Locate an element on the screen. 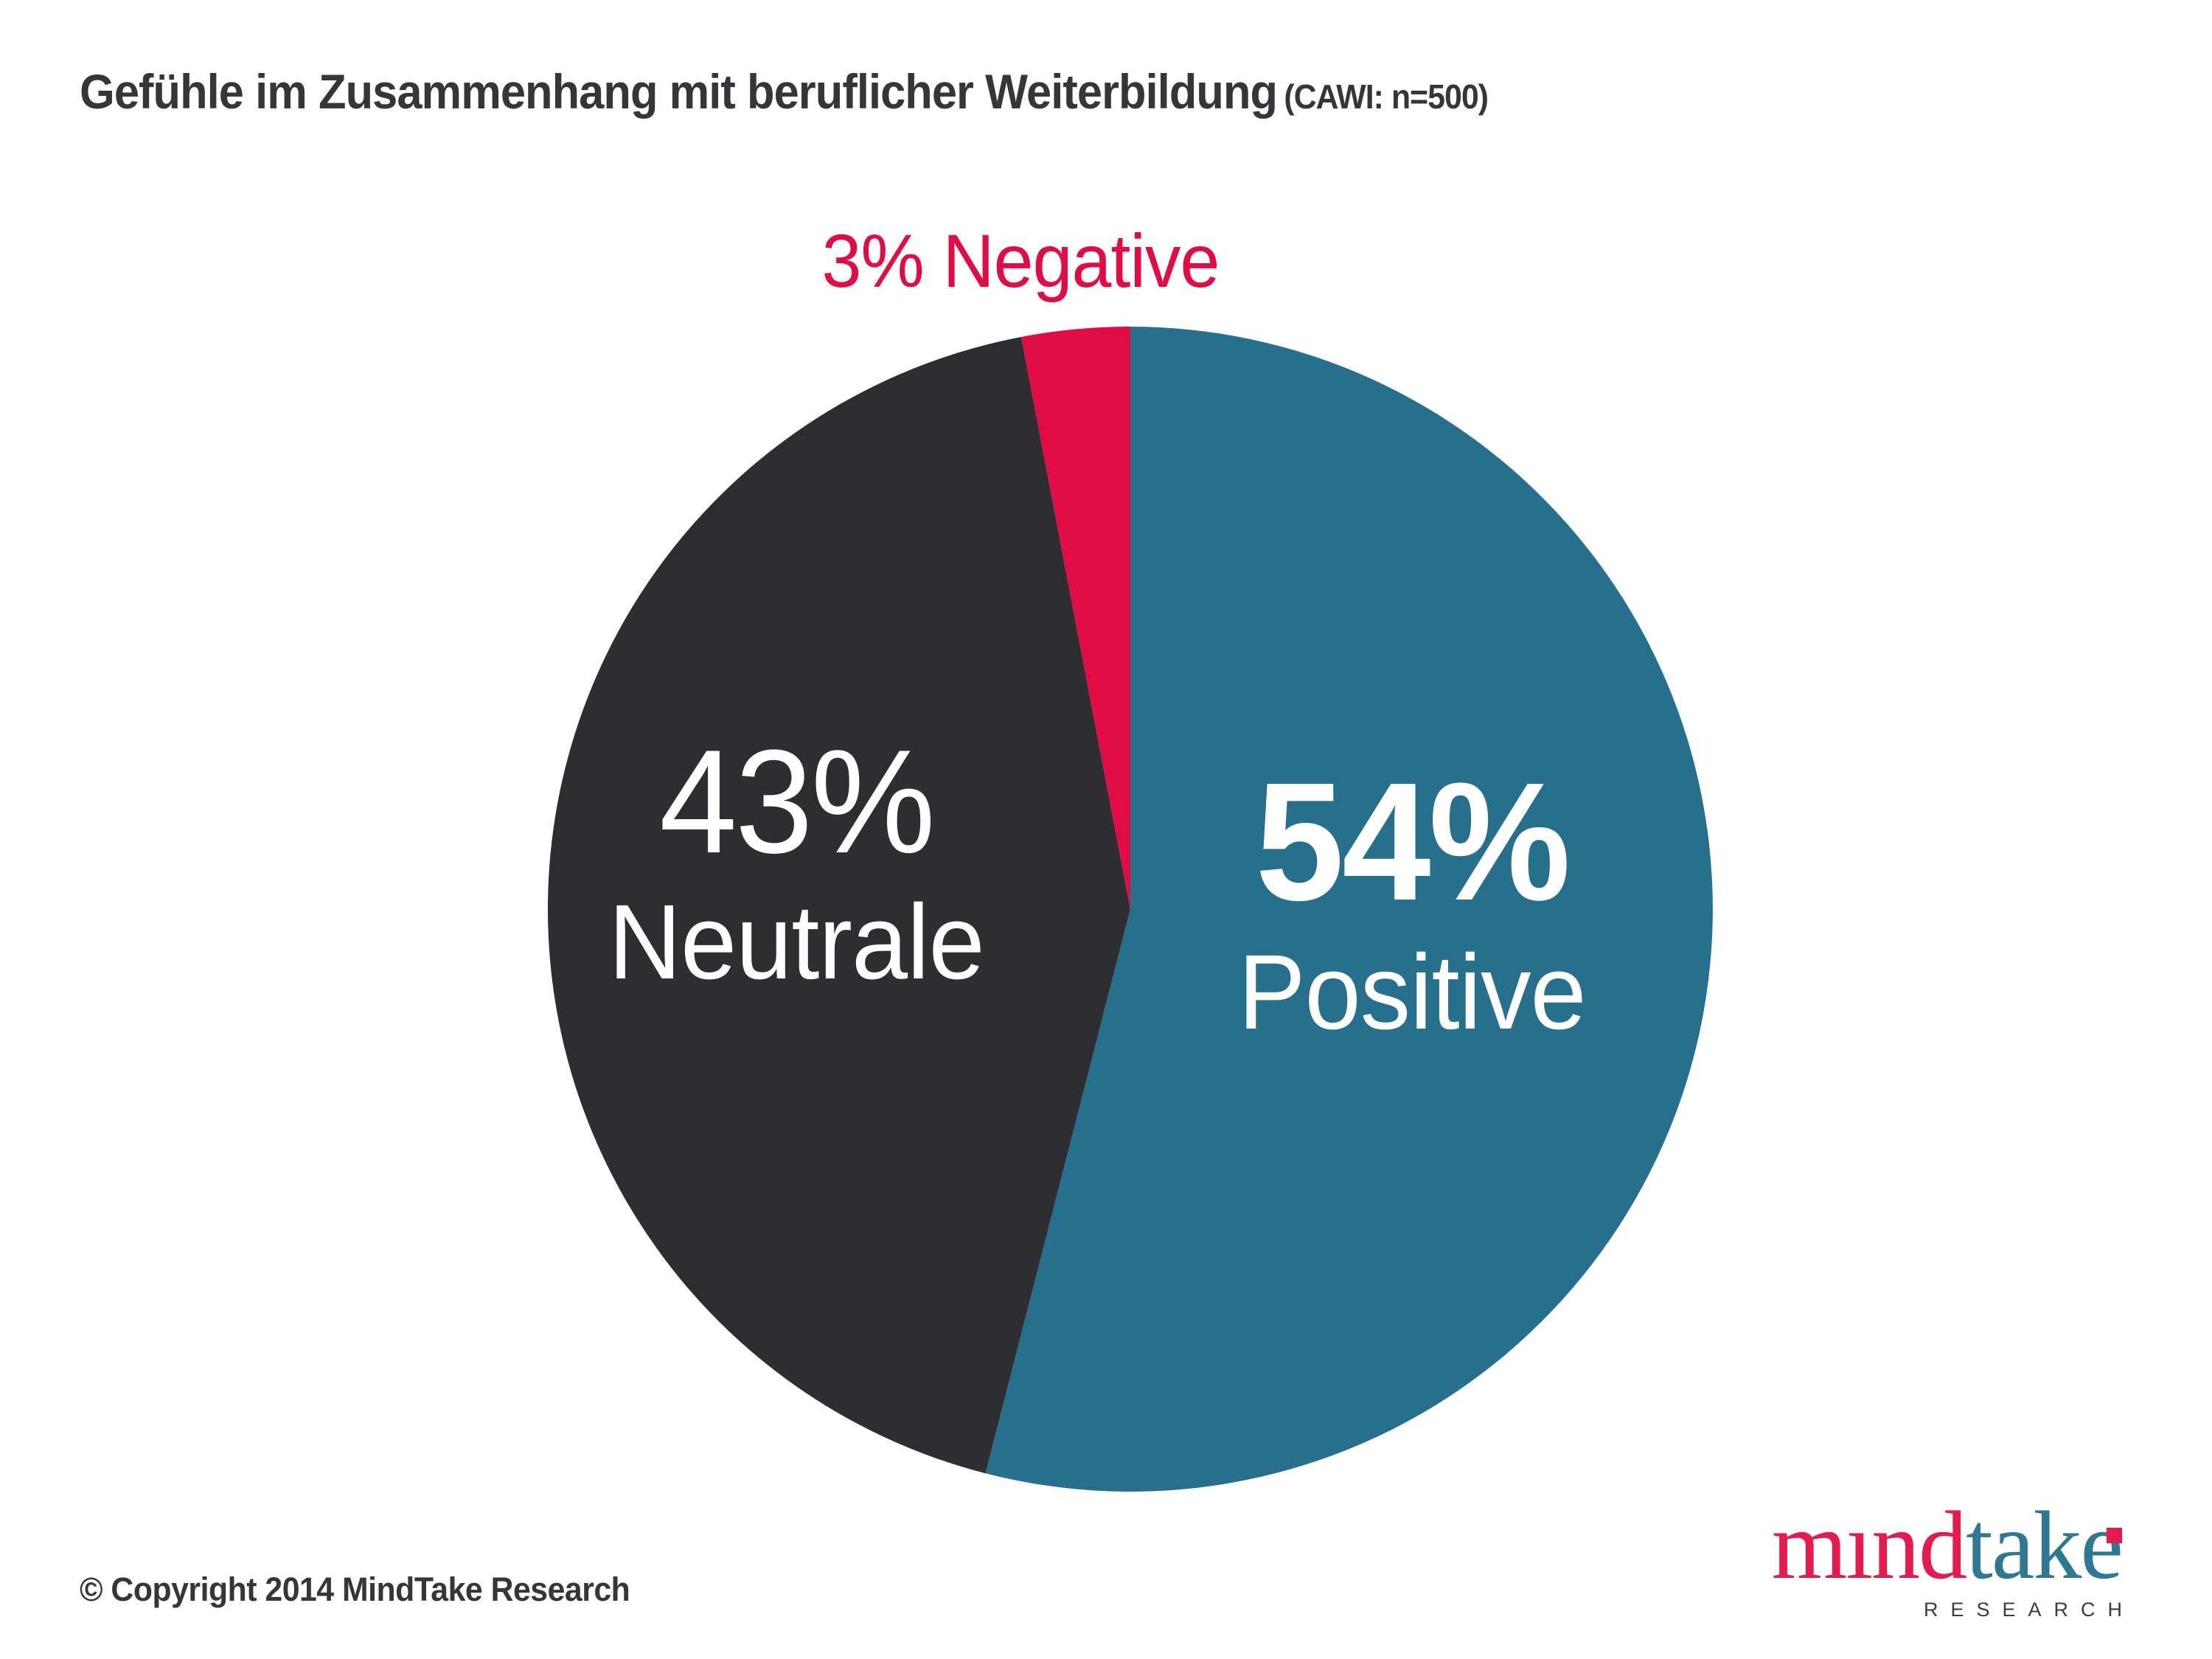 Image resolution: width=2212 pixels, height=1659 pixels. logo-word-take: take is located at coordinates (2045, 1545).